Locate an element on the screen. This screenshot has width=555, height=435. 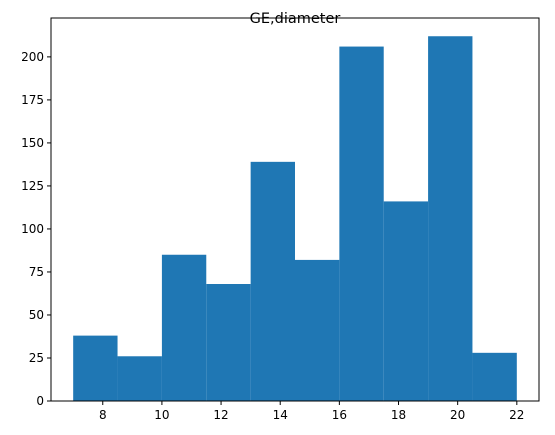
y-tick-label: 200 is located at coordinates (32, 57).